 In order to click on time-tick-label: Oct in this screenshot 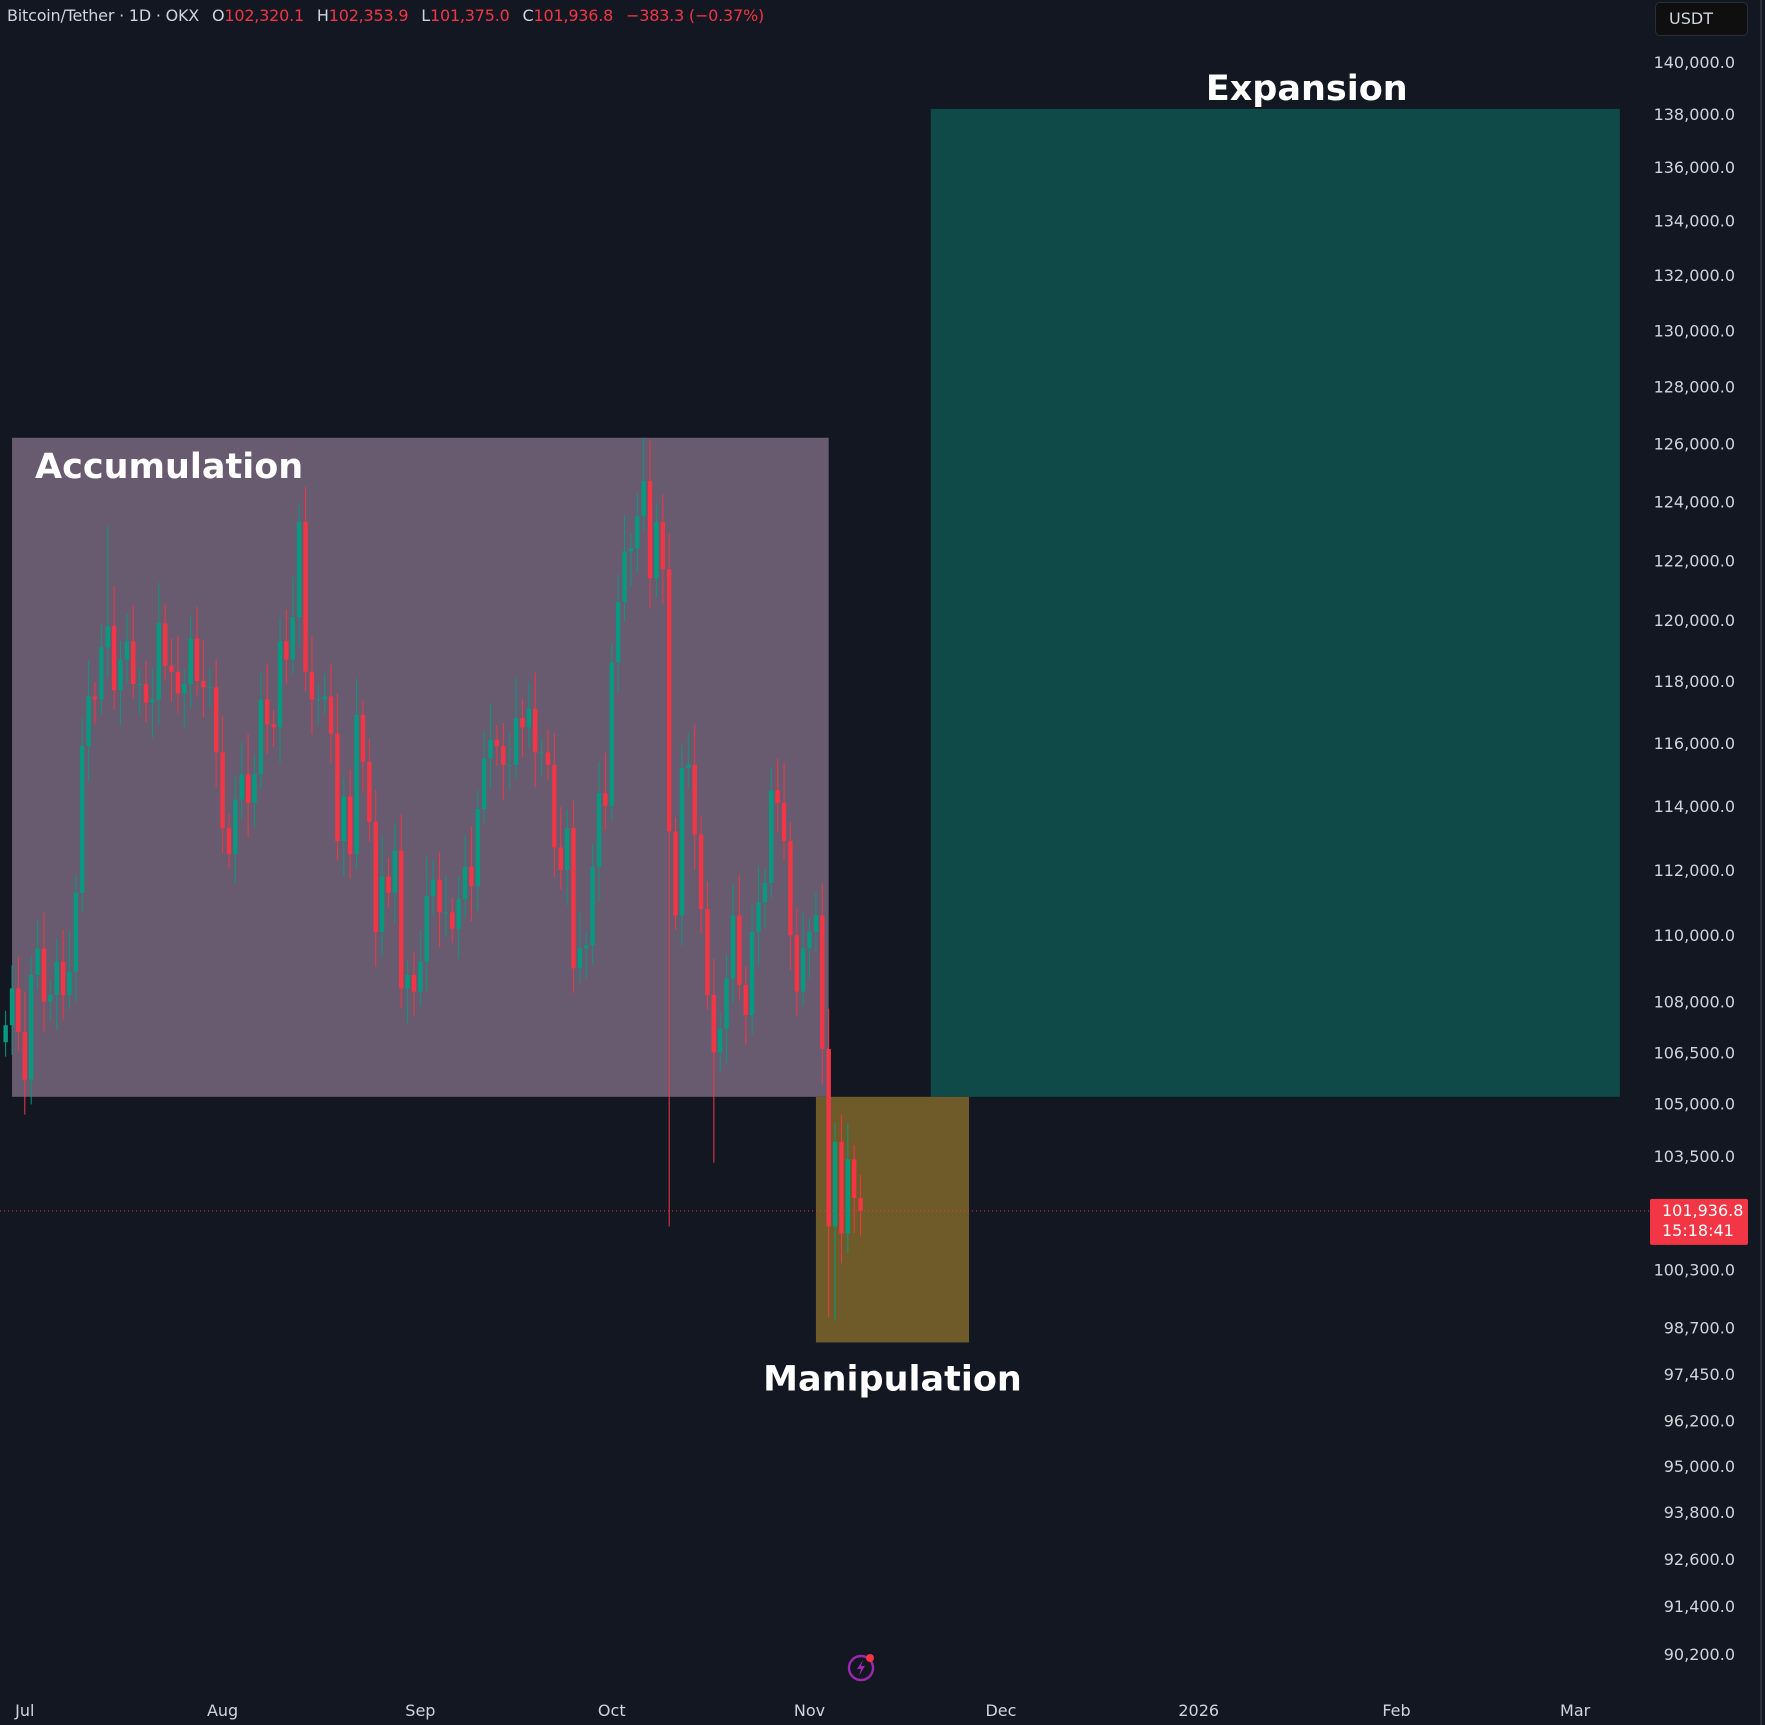, I will do `click(612, 1710)`.